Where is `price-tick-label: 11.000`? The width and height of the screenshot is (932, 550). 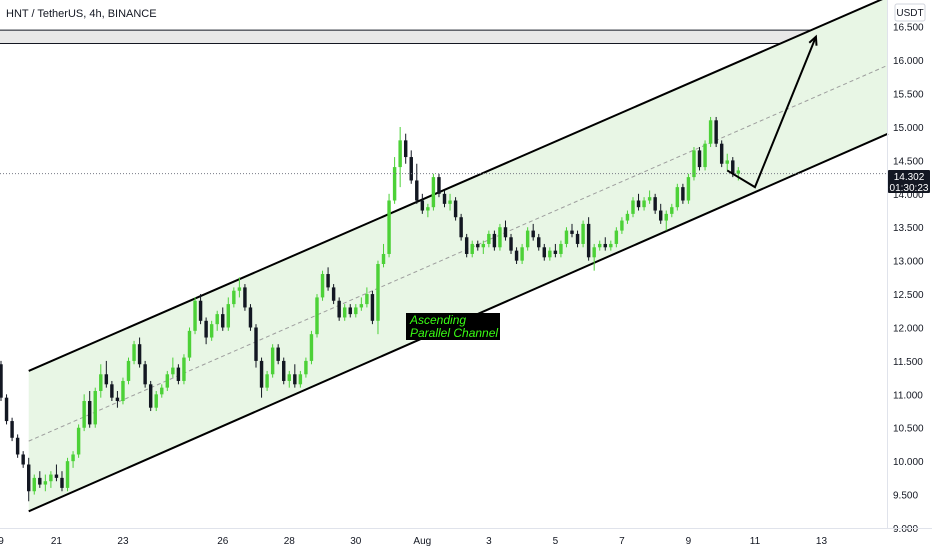 price-tick-label: 11.000 is located at coordinates (908, 395).